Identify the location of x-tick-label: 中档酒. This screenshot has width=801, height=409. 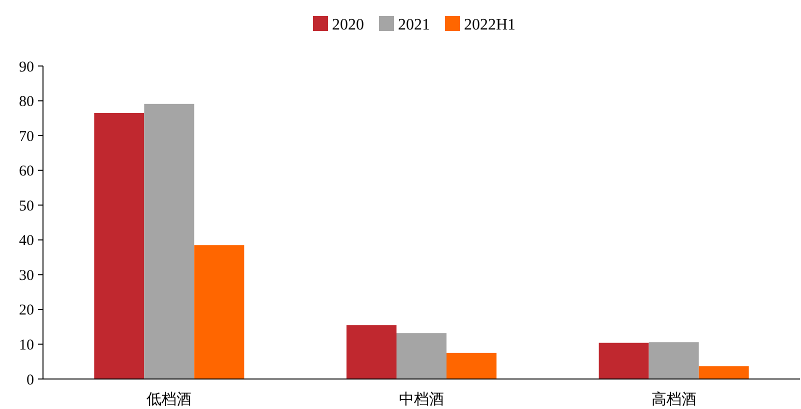
(421, 399).